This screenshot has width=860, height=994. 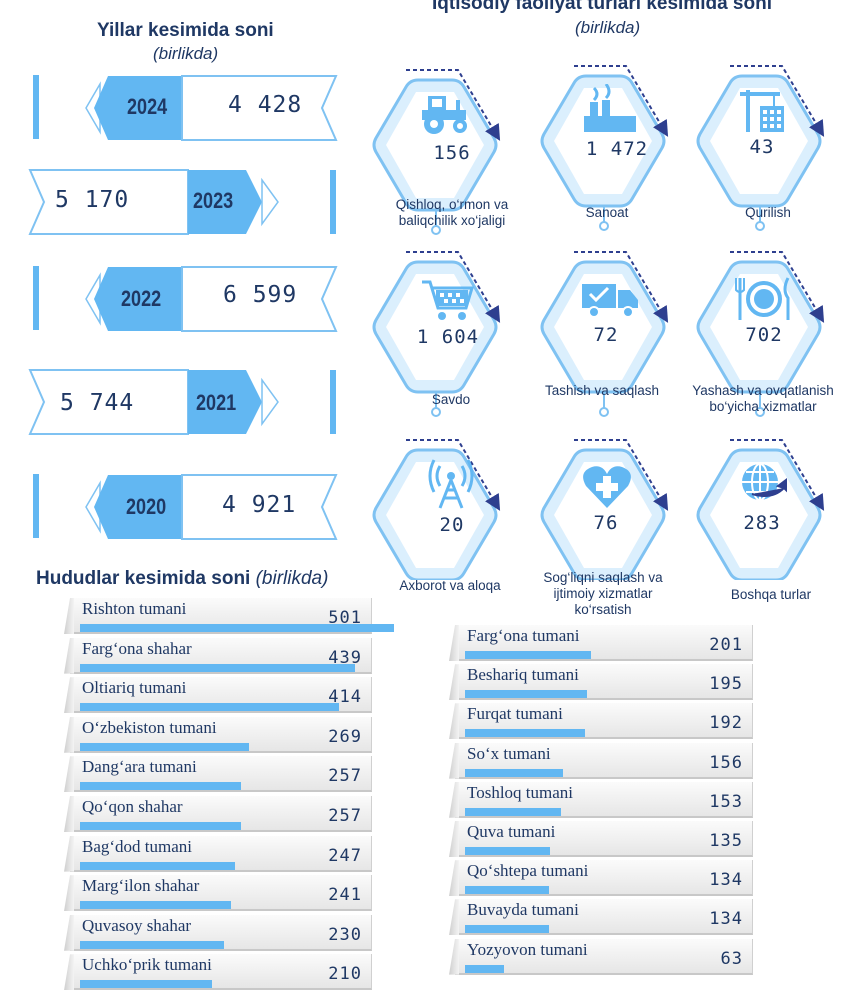 What do you see at coordinates (143, 578) in the screenshot?
I see `regions-title: Hududlar kesimida soni` at bounding box center [143, 578].